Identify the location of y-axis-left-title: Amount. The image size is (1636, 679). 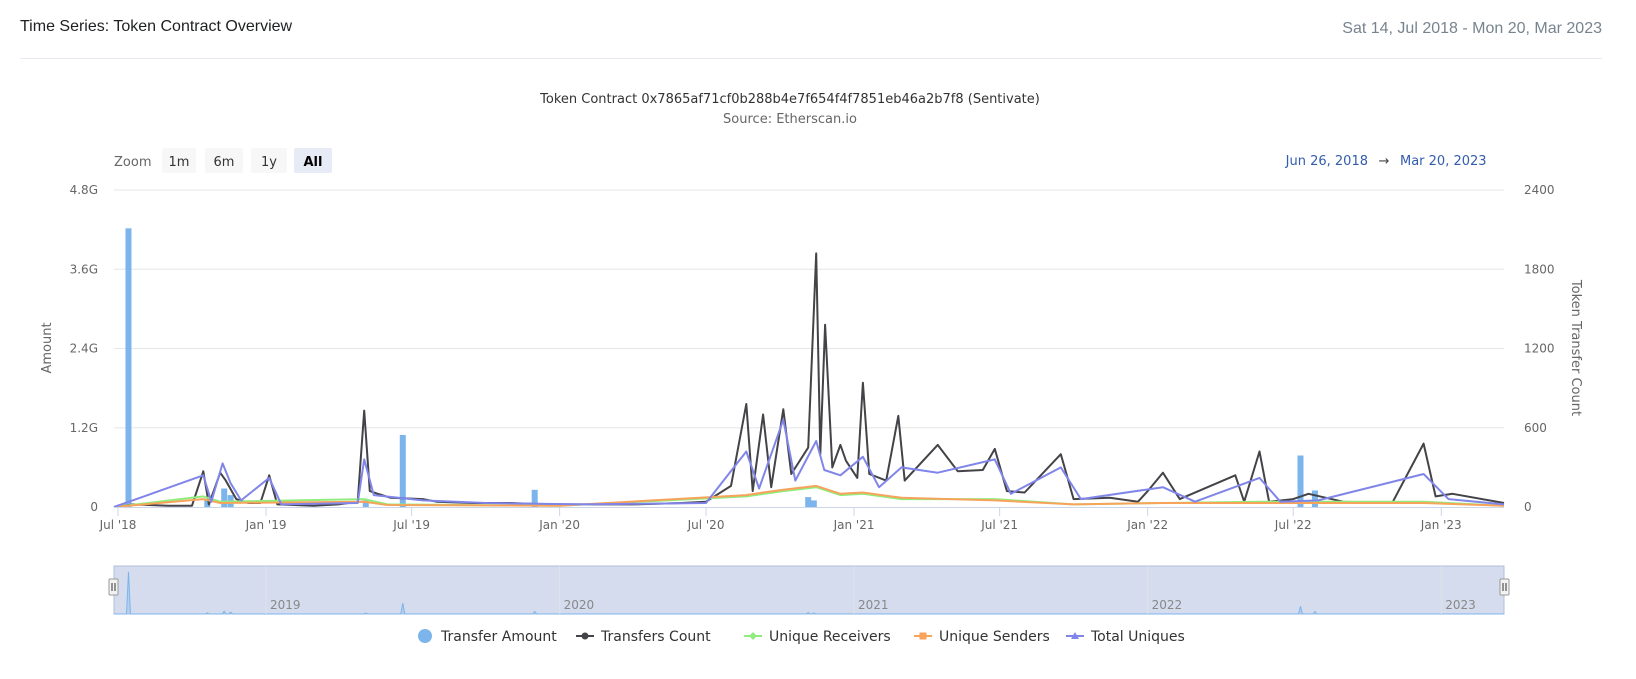
(47, 347).